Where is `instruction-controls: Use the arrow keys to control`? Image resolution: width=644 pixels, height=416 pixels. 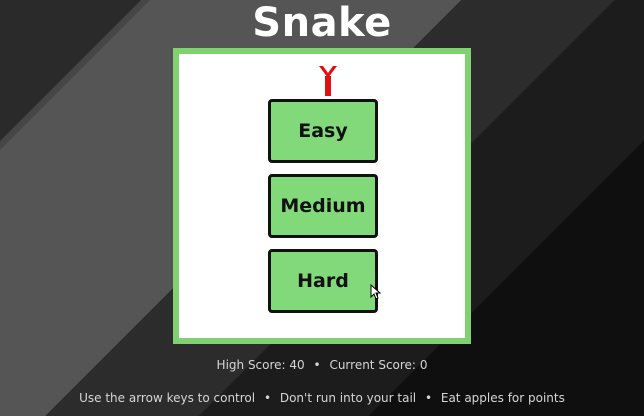 instruction-controls: Use the arrow keys to control is located at coordinates (167, 398).